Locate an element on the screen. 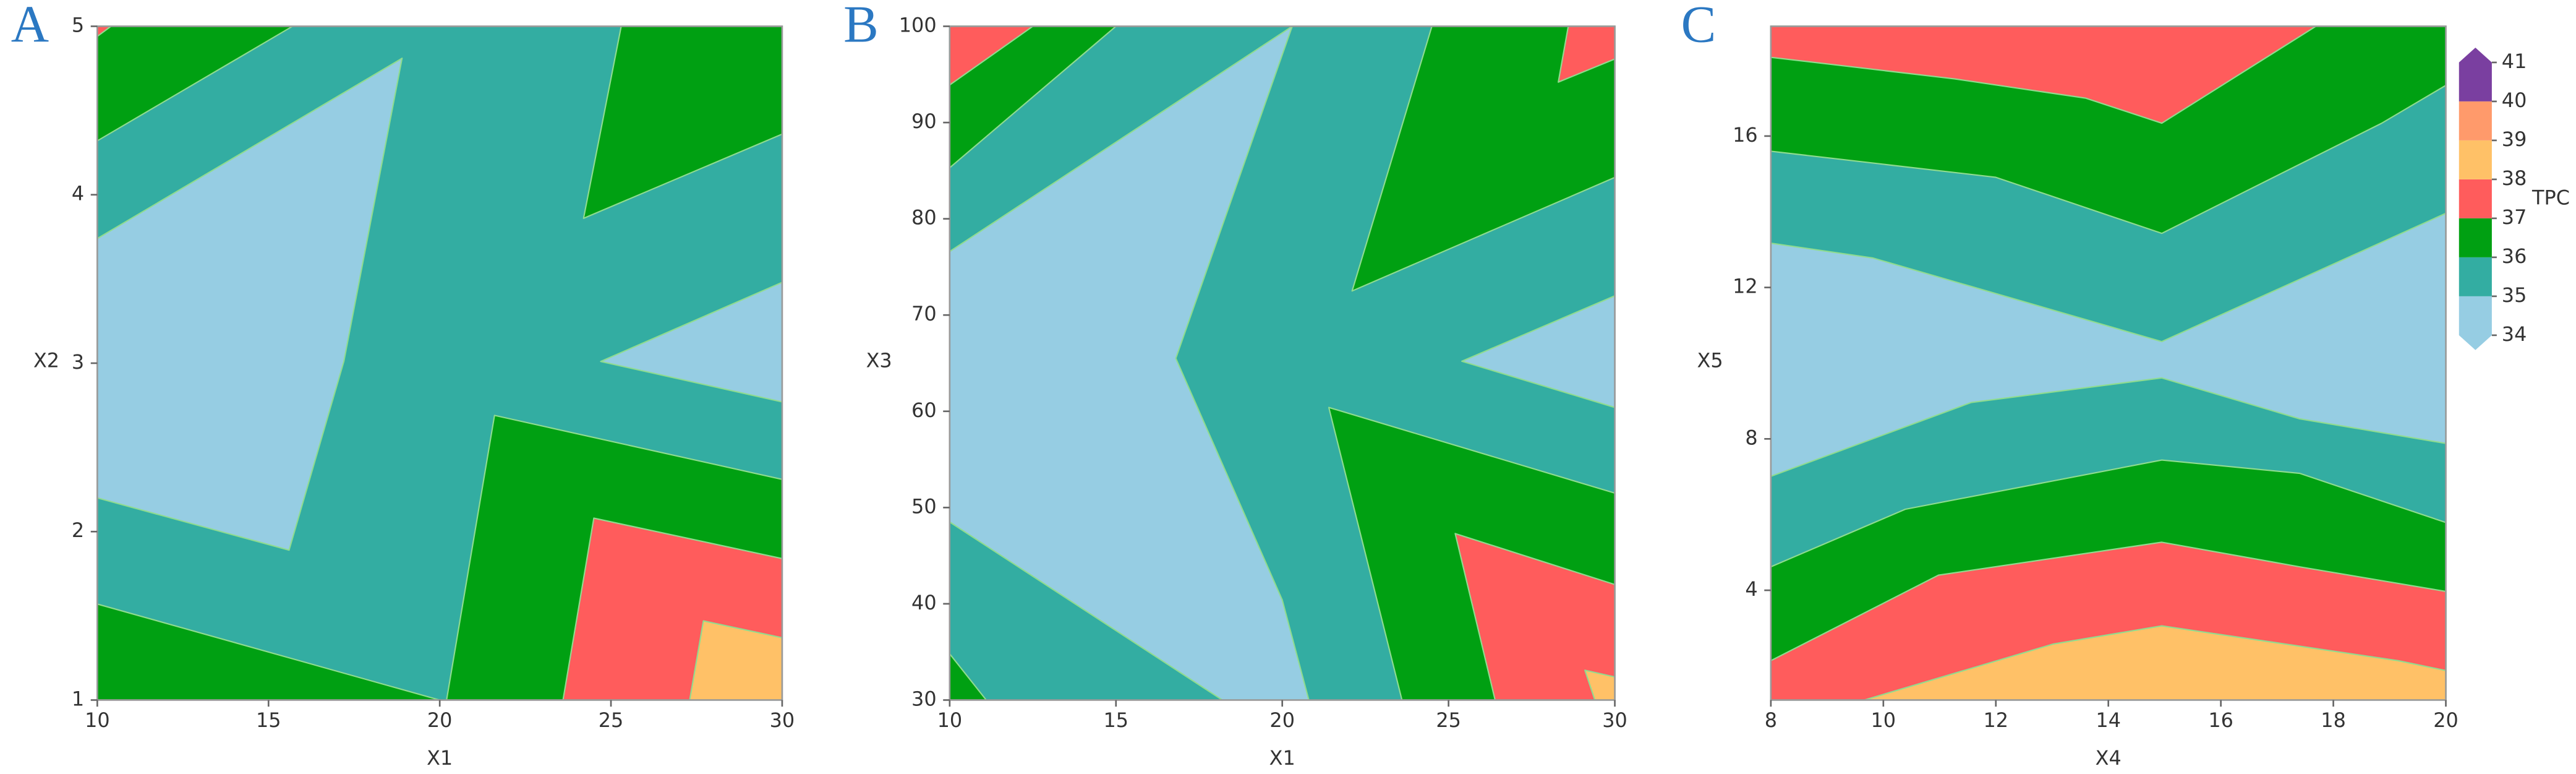  y-axis-label: X2 is located at coordinates (46, 360).